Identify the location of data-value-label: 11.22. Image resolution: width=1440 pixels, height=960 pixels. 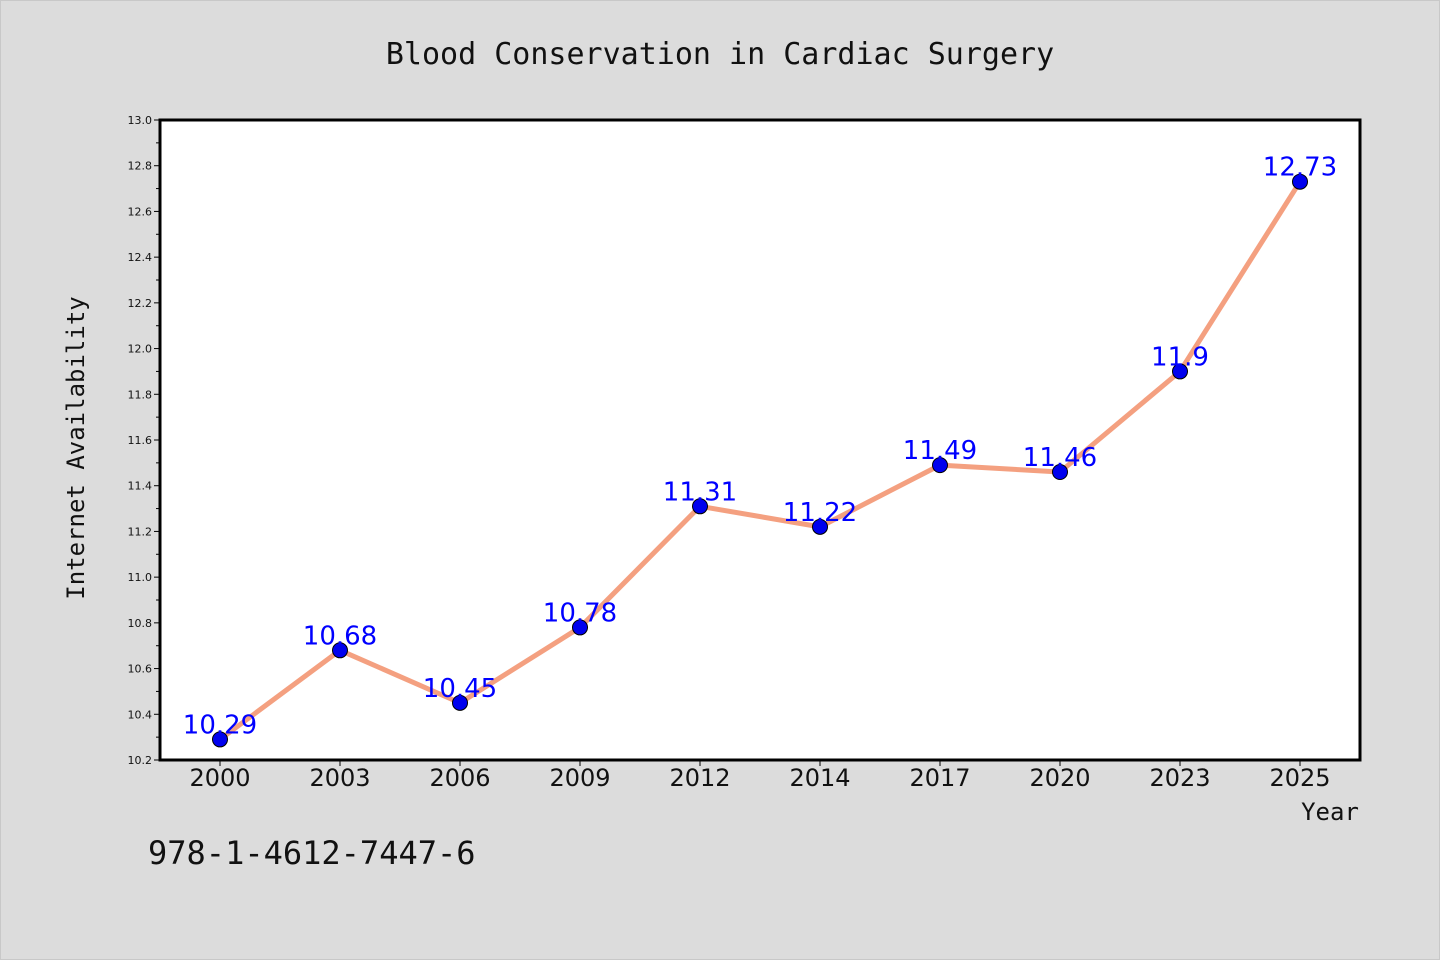
(820, 513).